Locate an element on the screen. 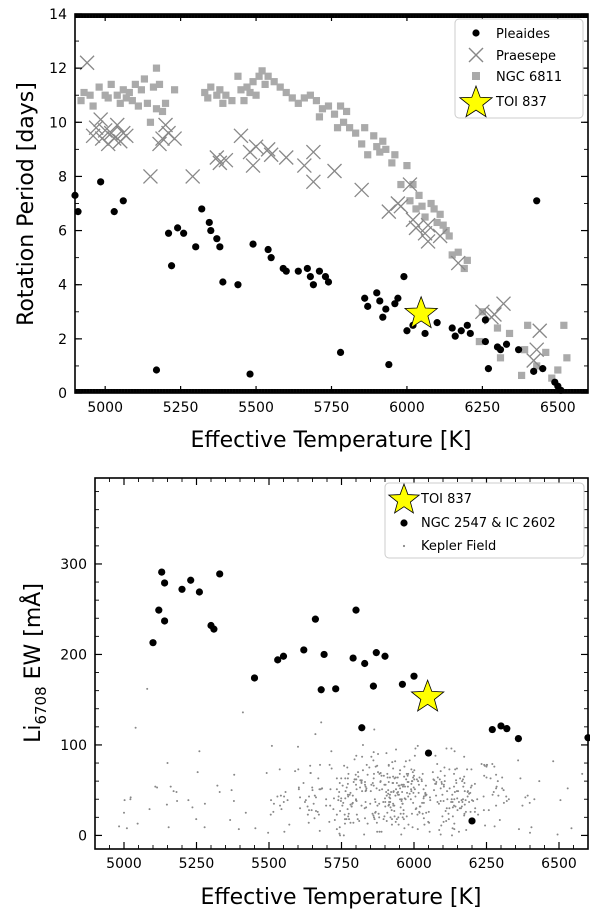 Image resolution: width=590 pixels, height=909 pixels. li-x-tick-label: 5000 is located at coordinates (124, 864).